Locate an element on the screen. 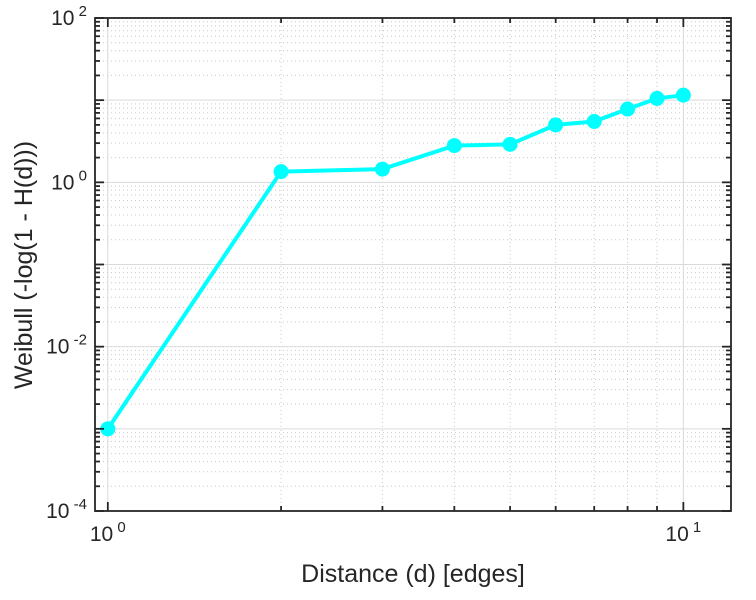 The width and height of the screenshot is (756, 600). y-tick-label: 10 0 is located at coordinates (69, 180).